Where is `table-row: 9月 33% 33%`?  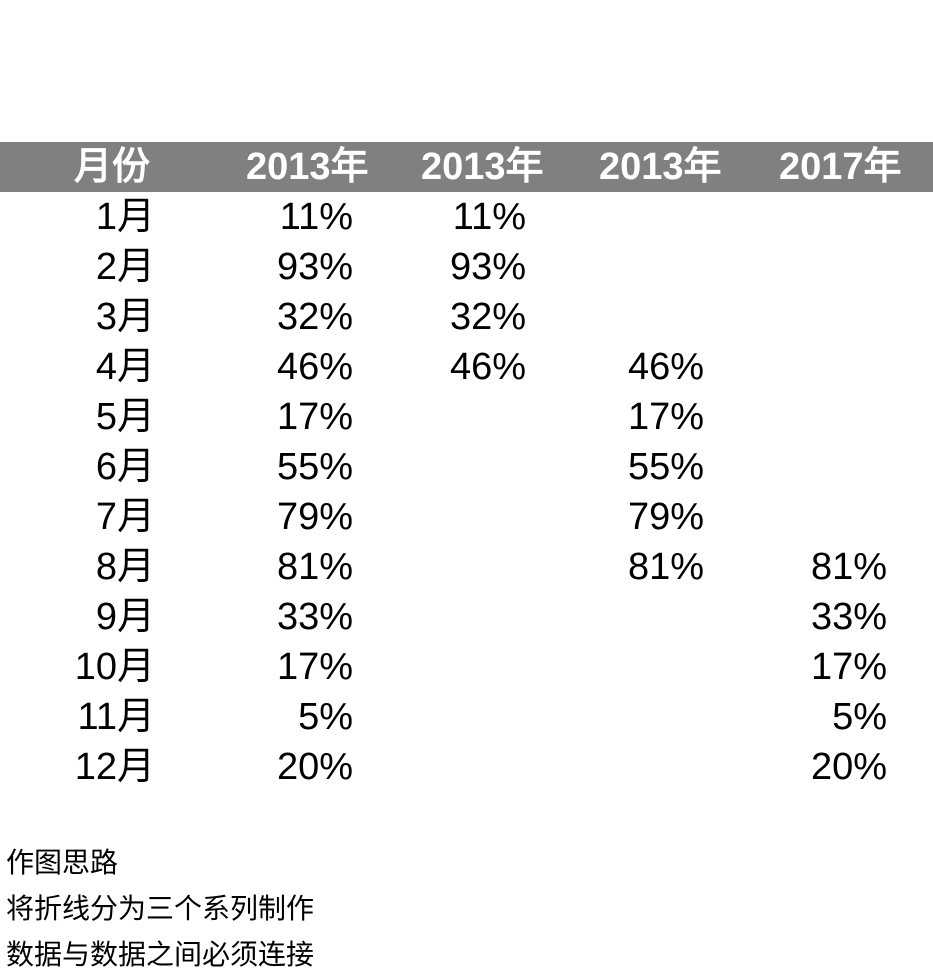
table-row: 9月 33% 33% is located at coordinates (466, 617).